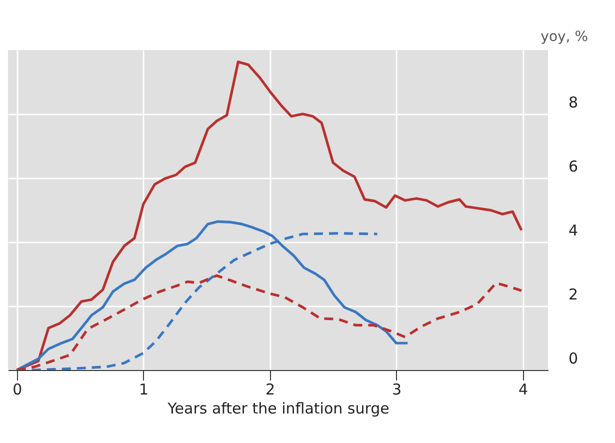 This screenshot has width=615, height=443. I want to click on x-tick-label: 3, so click(397, 389).